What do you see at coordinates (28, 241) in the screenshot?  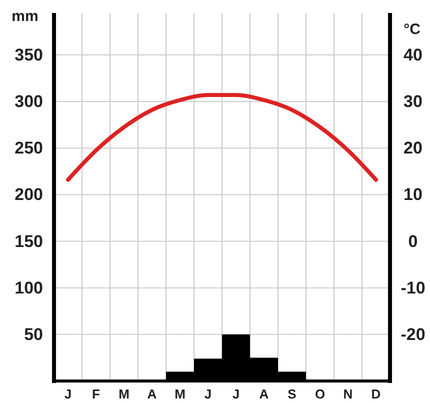 I see `y-tick-label: 150` at bounding box center [28, 241].